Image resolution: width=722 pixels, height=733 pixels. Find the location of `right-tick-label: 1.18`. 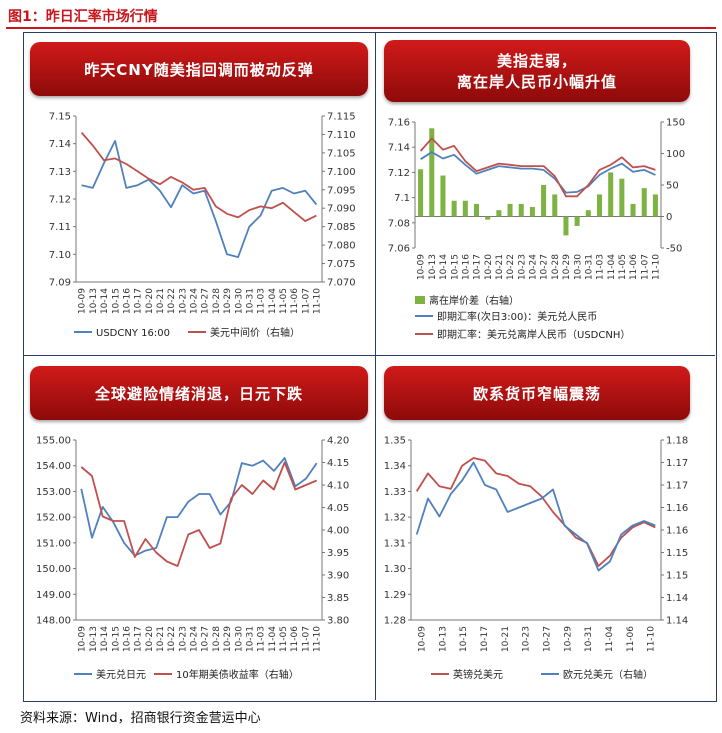

right-tick-label: 1.18 is located at coordinates (677, 441).